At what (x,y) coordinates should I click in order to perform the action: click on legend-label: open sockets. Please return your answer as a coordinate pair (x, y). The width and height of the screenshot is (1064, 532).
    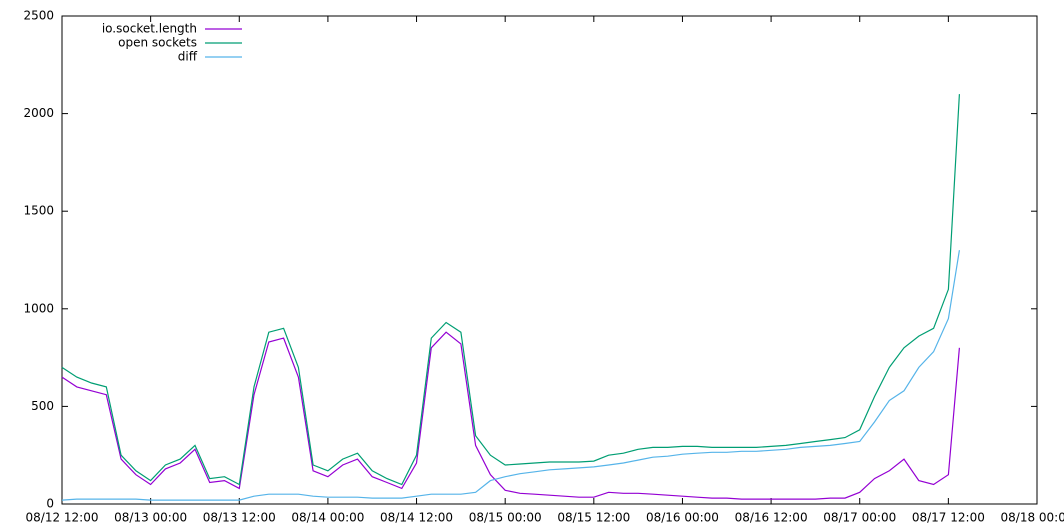
    Looking at the image, I should click on (157, 43).